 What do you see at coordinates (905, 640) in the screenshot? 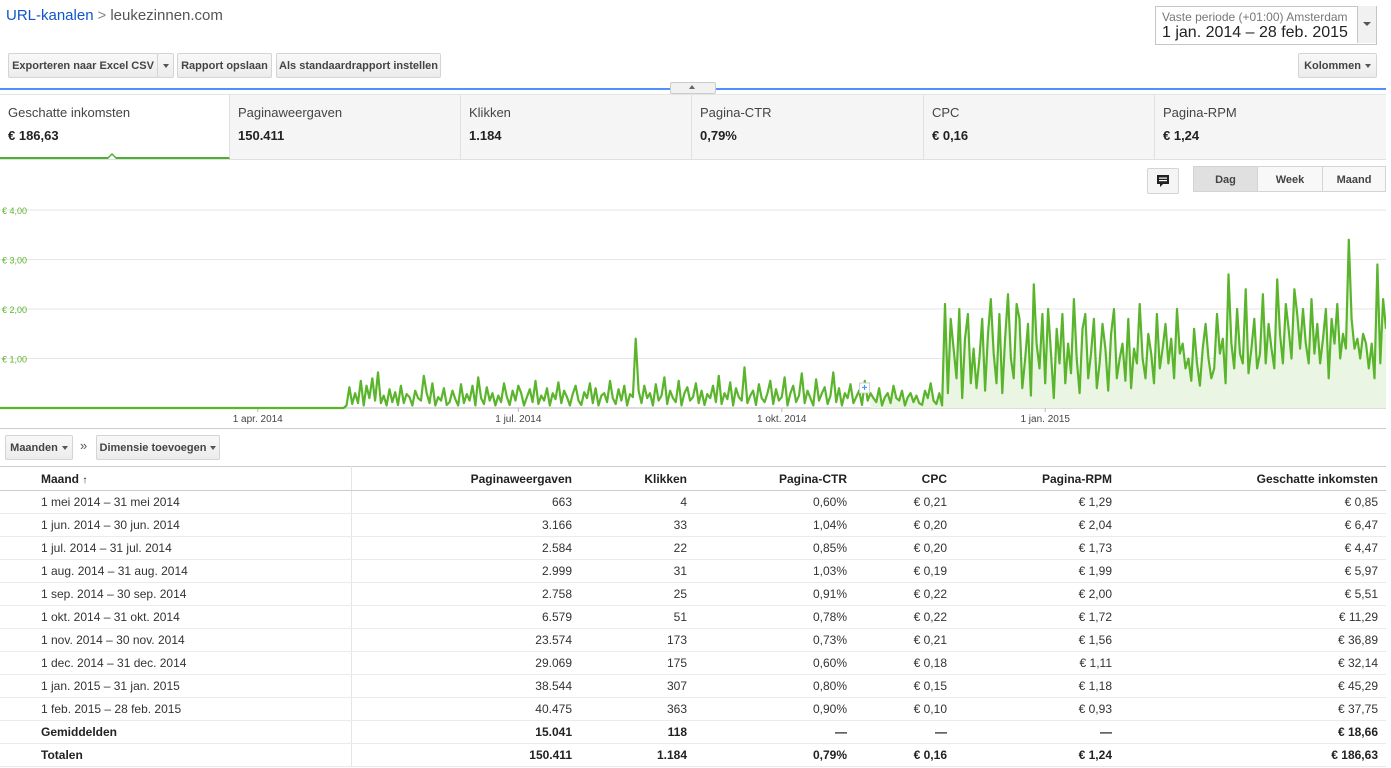
I see `table-cell: € 0,21` at bounding box center [905, 640].